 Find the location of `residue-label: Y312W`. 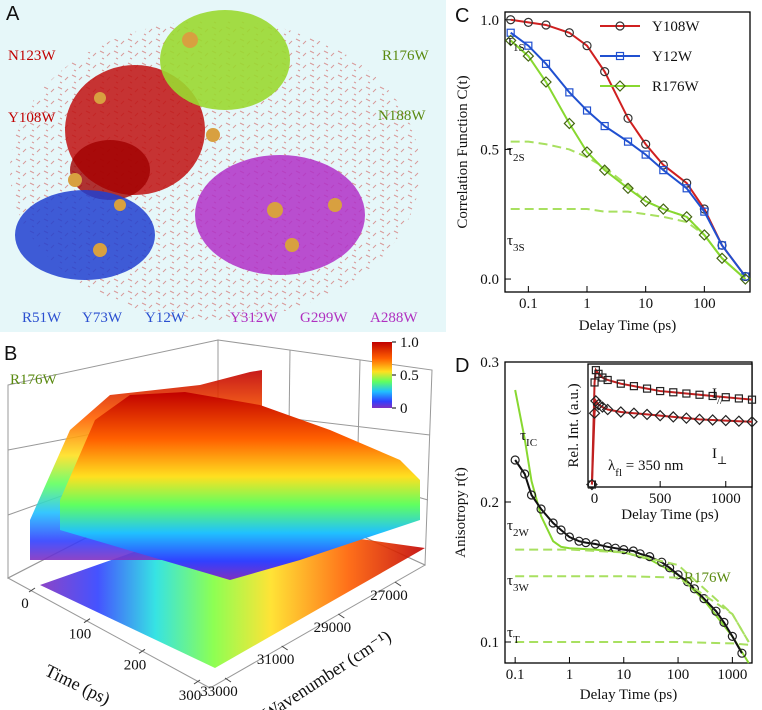

residue-label: Y312W is located at coordinates (254, 318).